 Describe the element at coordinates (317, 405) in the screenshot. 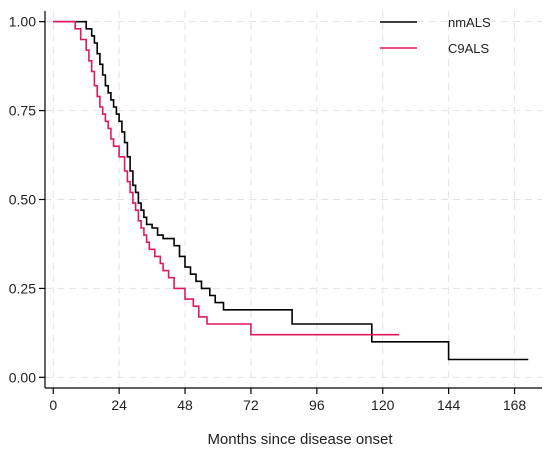

I see `x-tick-label: 96` at that location.